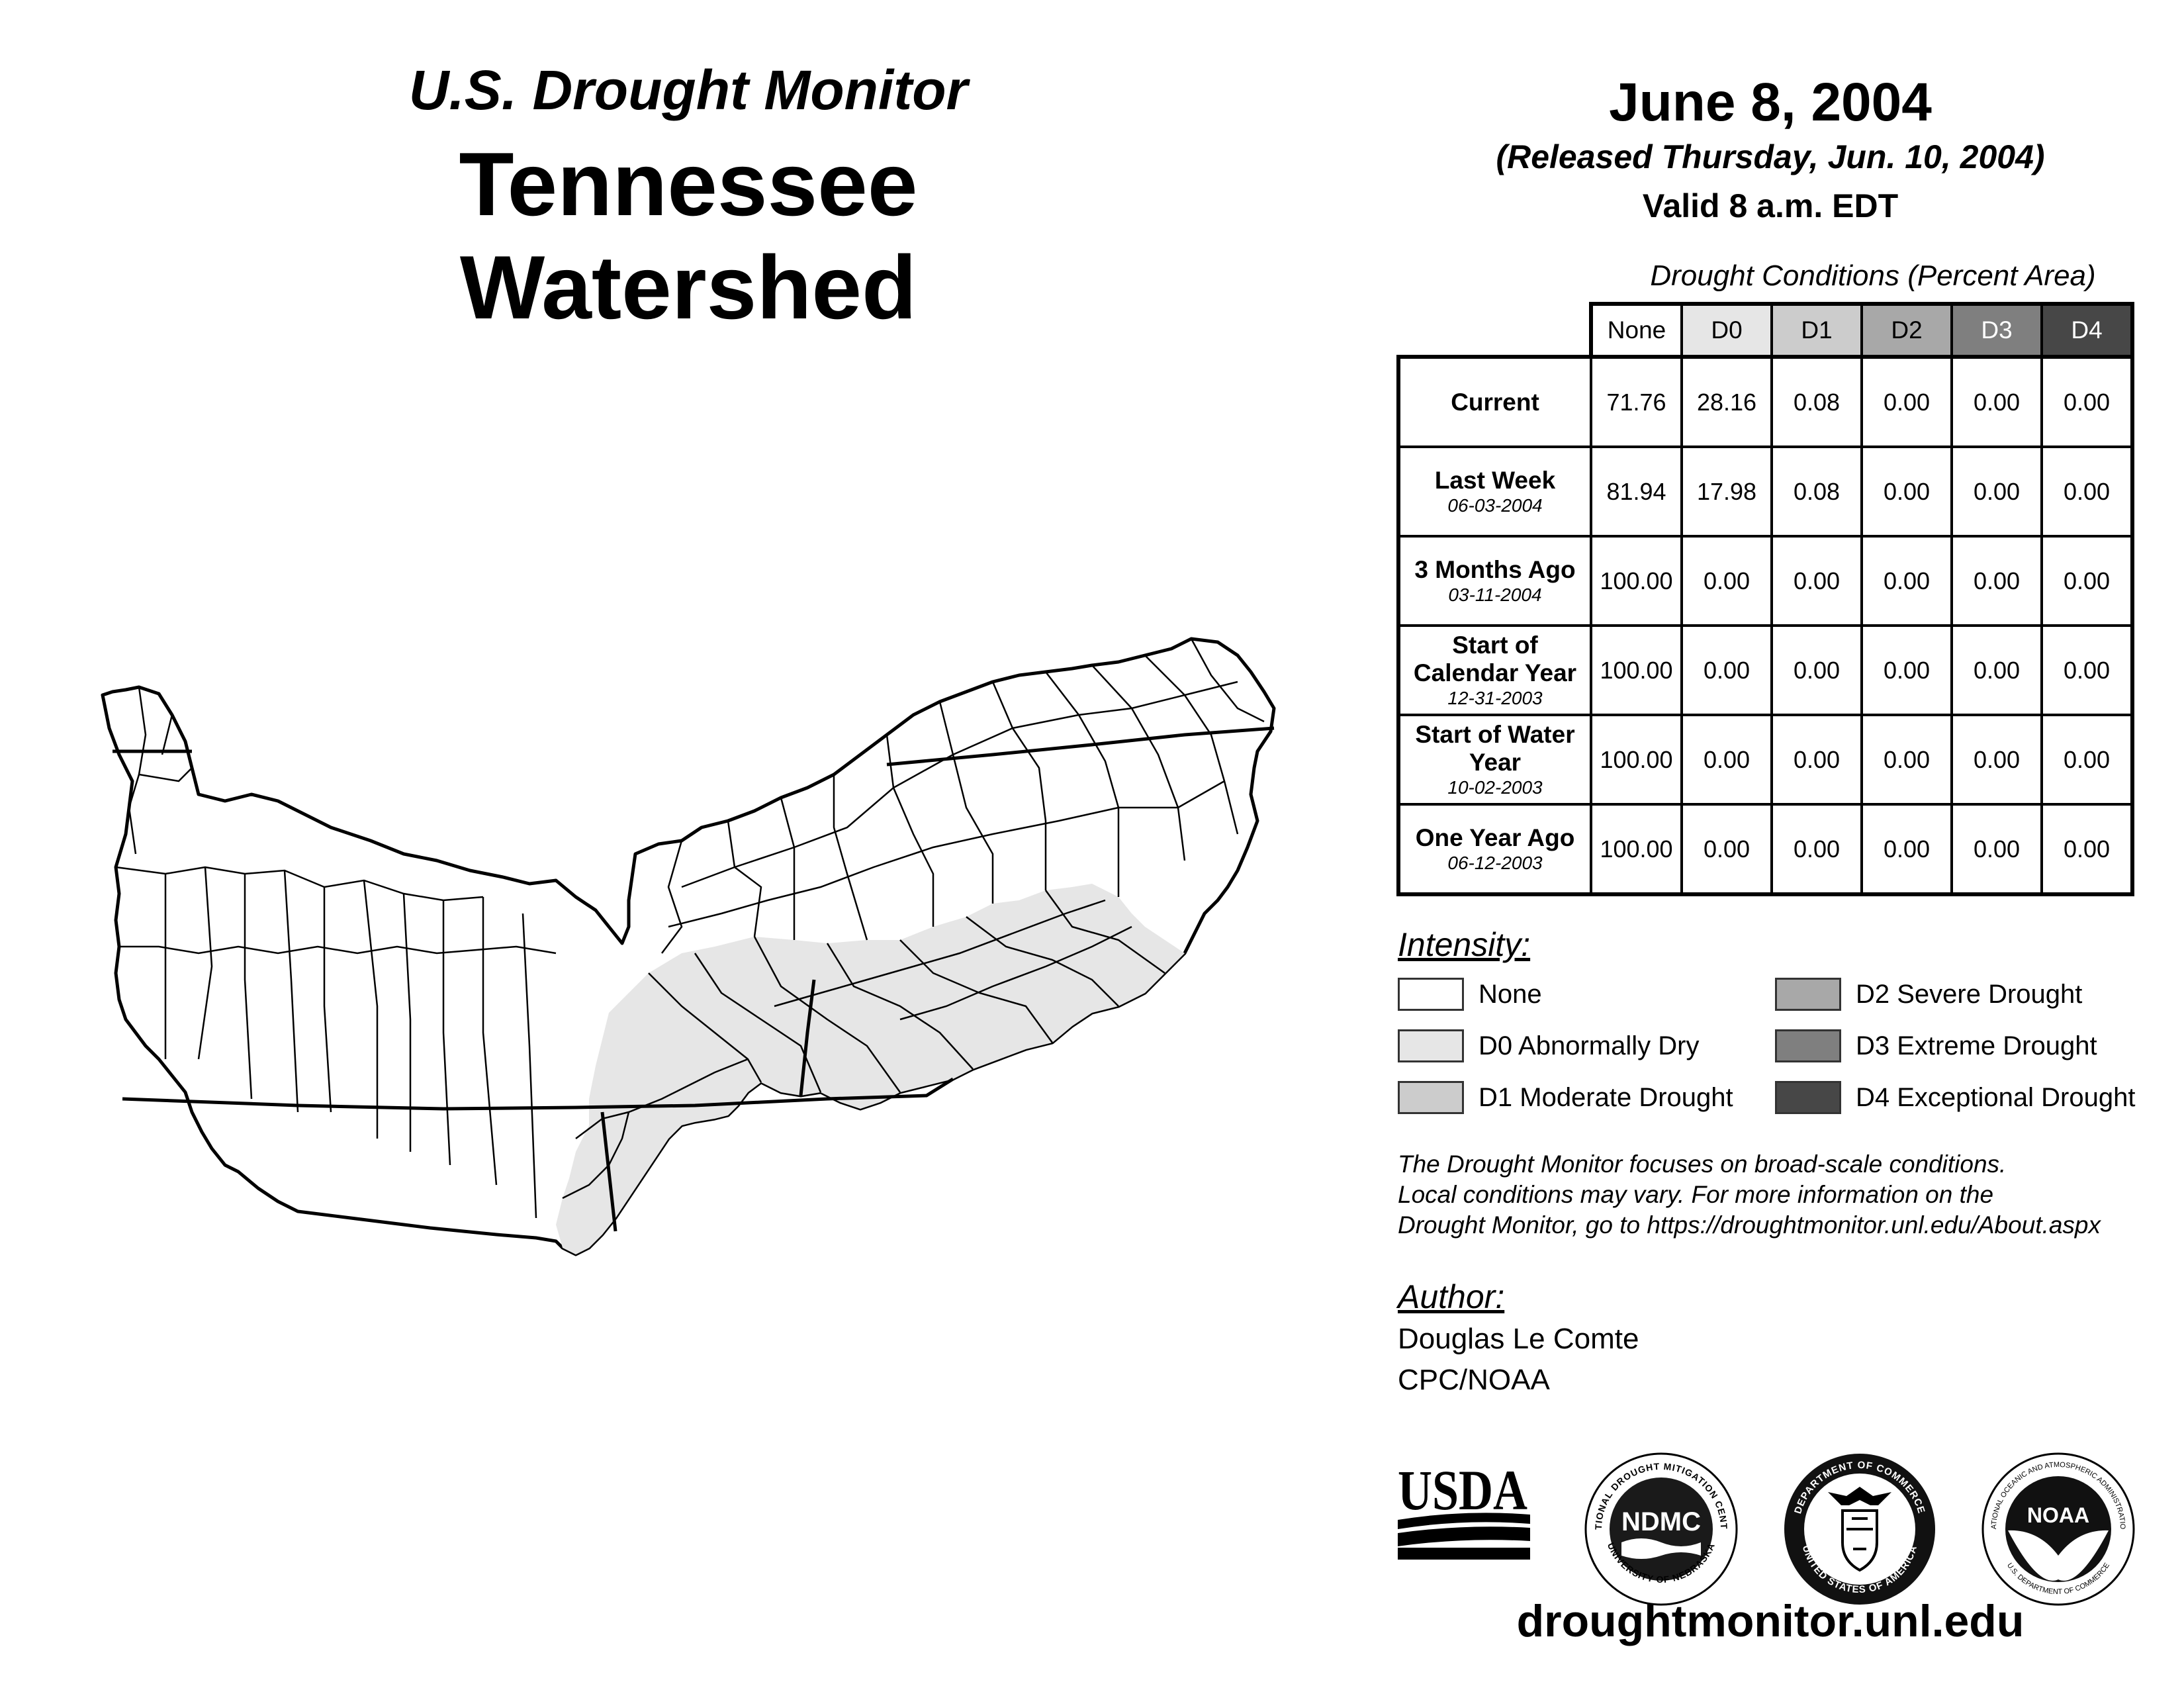 The image size is (2184, 1688). I want to click on author-heading: Author:, so click(1451, 1296).